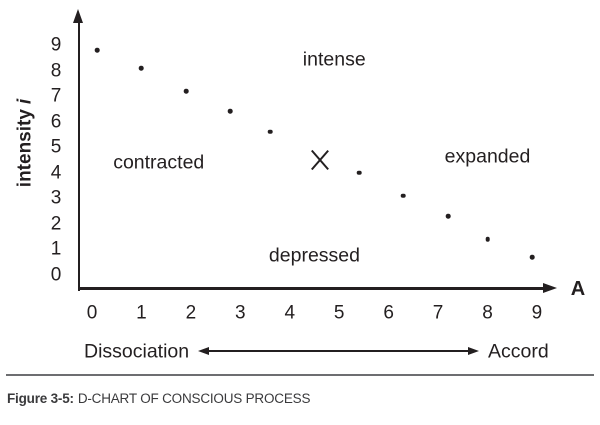 Image resolution: width=600 pixels, height=425 pixels. What do you see at coordinates (487, 156) in the screenshot?
I see `region-label-expanded: expanded` at bounding box center [487, 156].